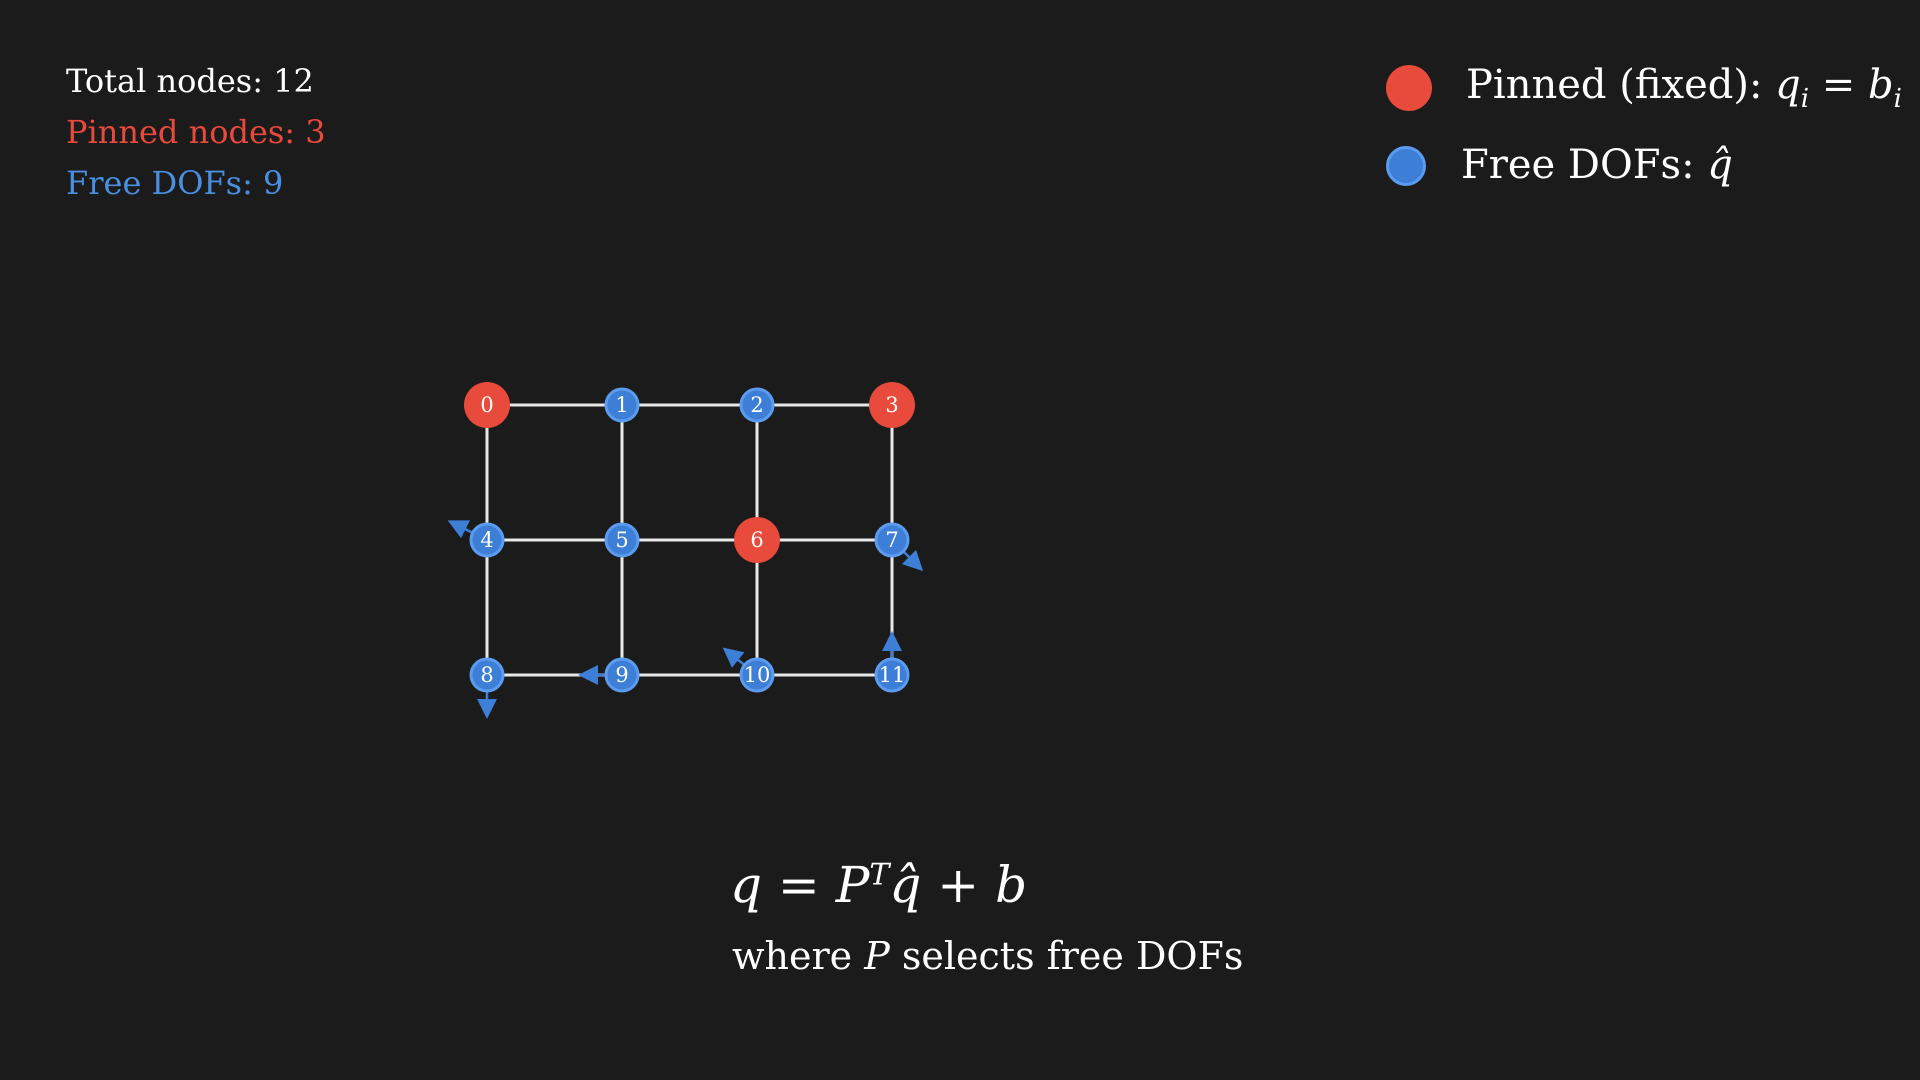 Image resolution: width=1920 pixels, height=1080 pixels. What do you see at coordinates (175, 183) in the screenshot?
I see `free-dofs-label: Free DOFs: 9` at bounding box center [175, 183].